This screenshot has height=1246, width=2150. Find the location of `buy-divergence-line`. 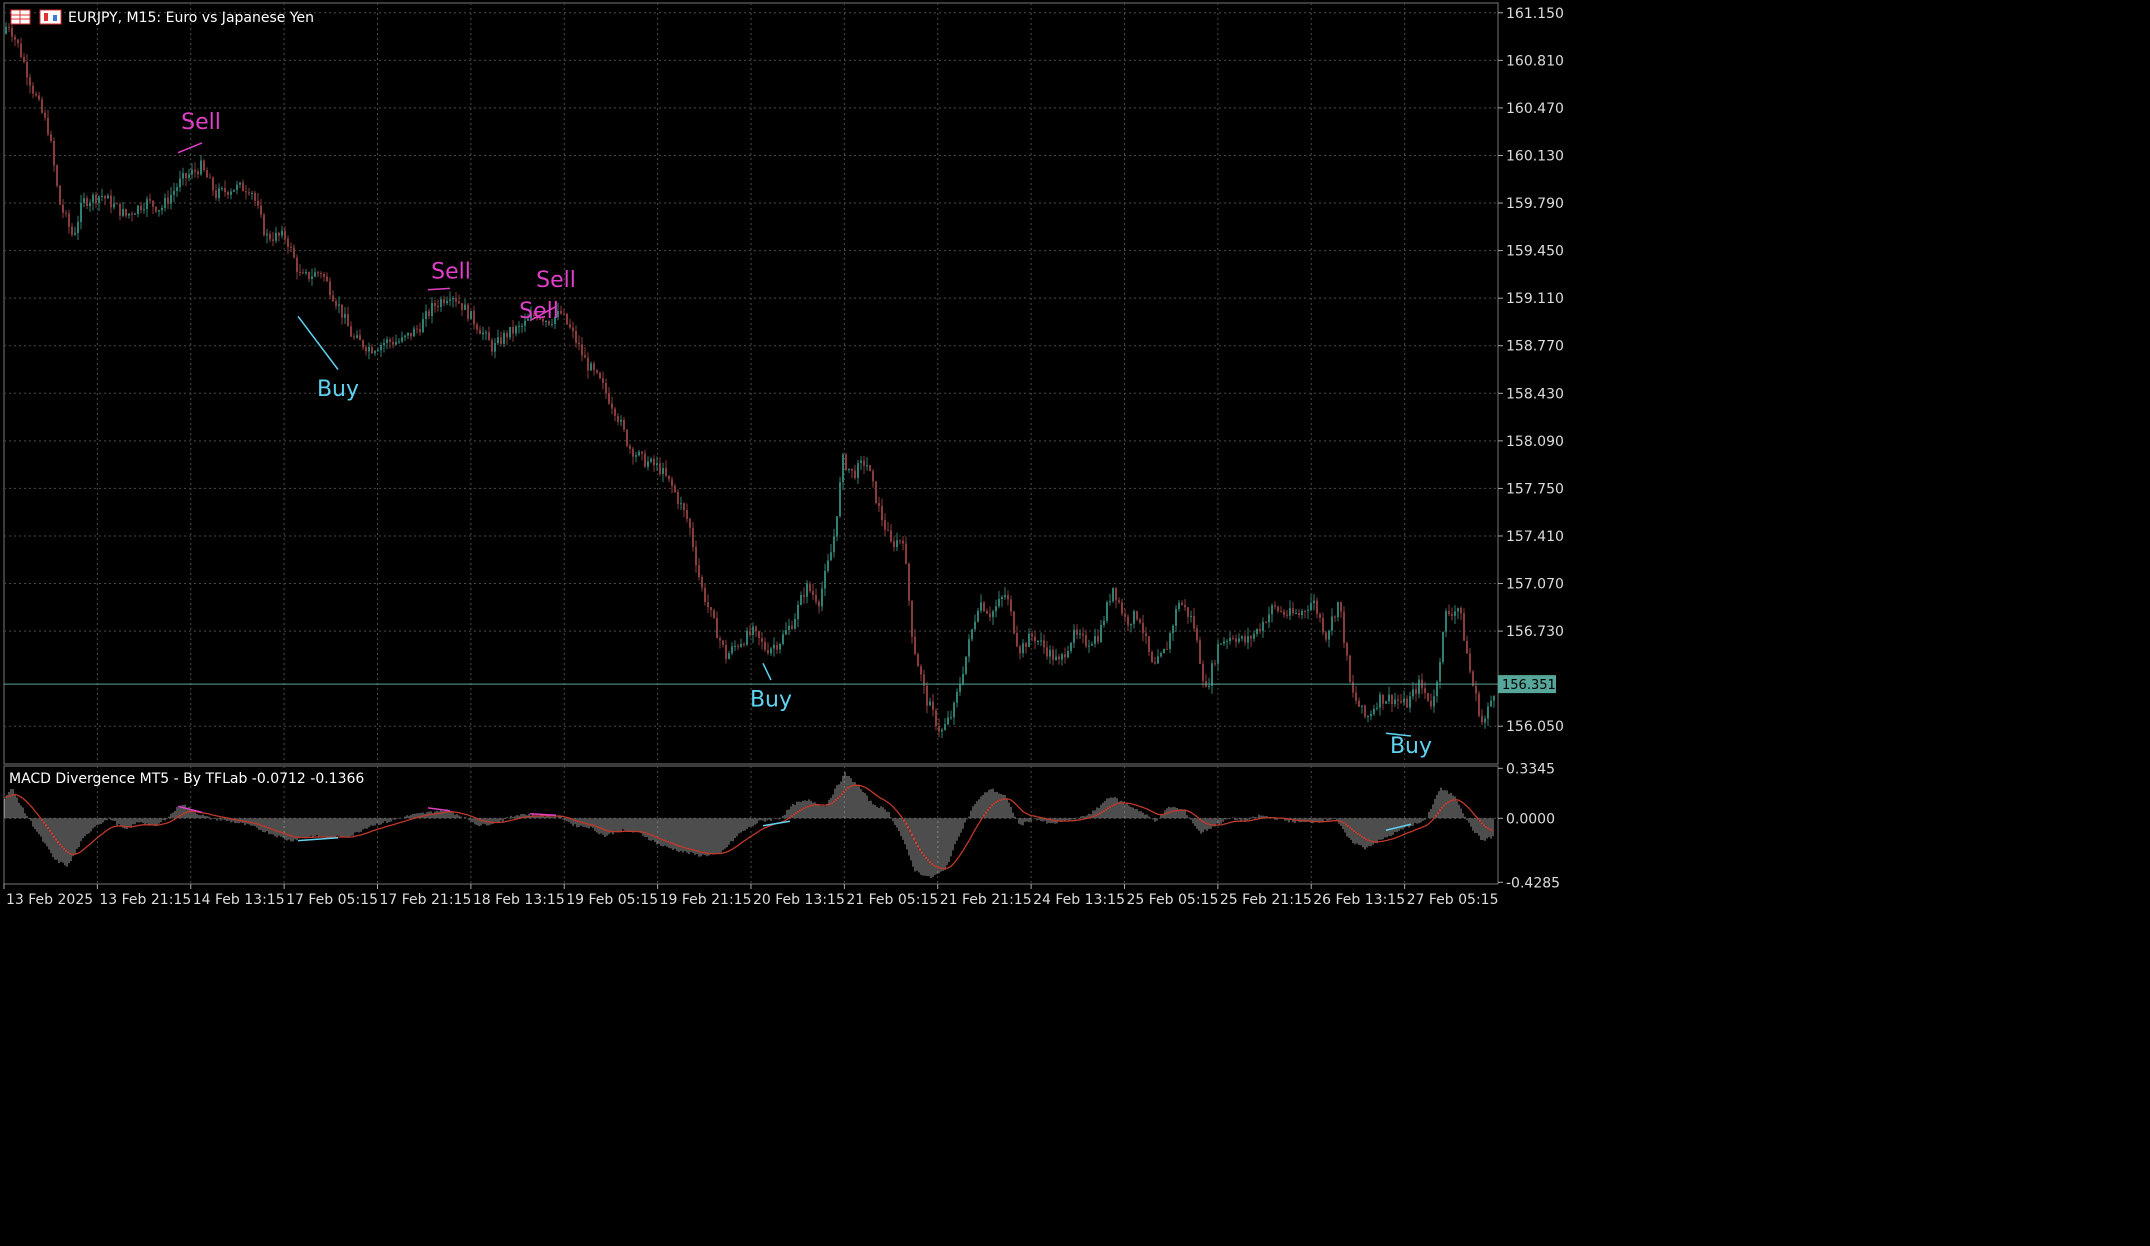

buy-divergence-line is located at coordinates (767, 671).